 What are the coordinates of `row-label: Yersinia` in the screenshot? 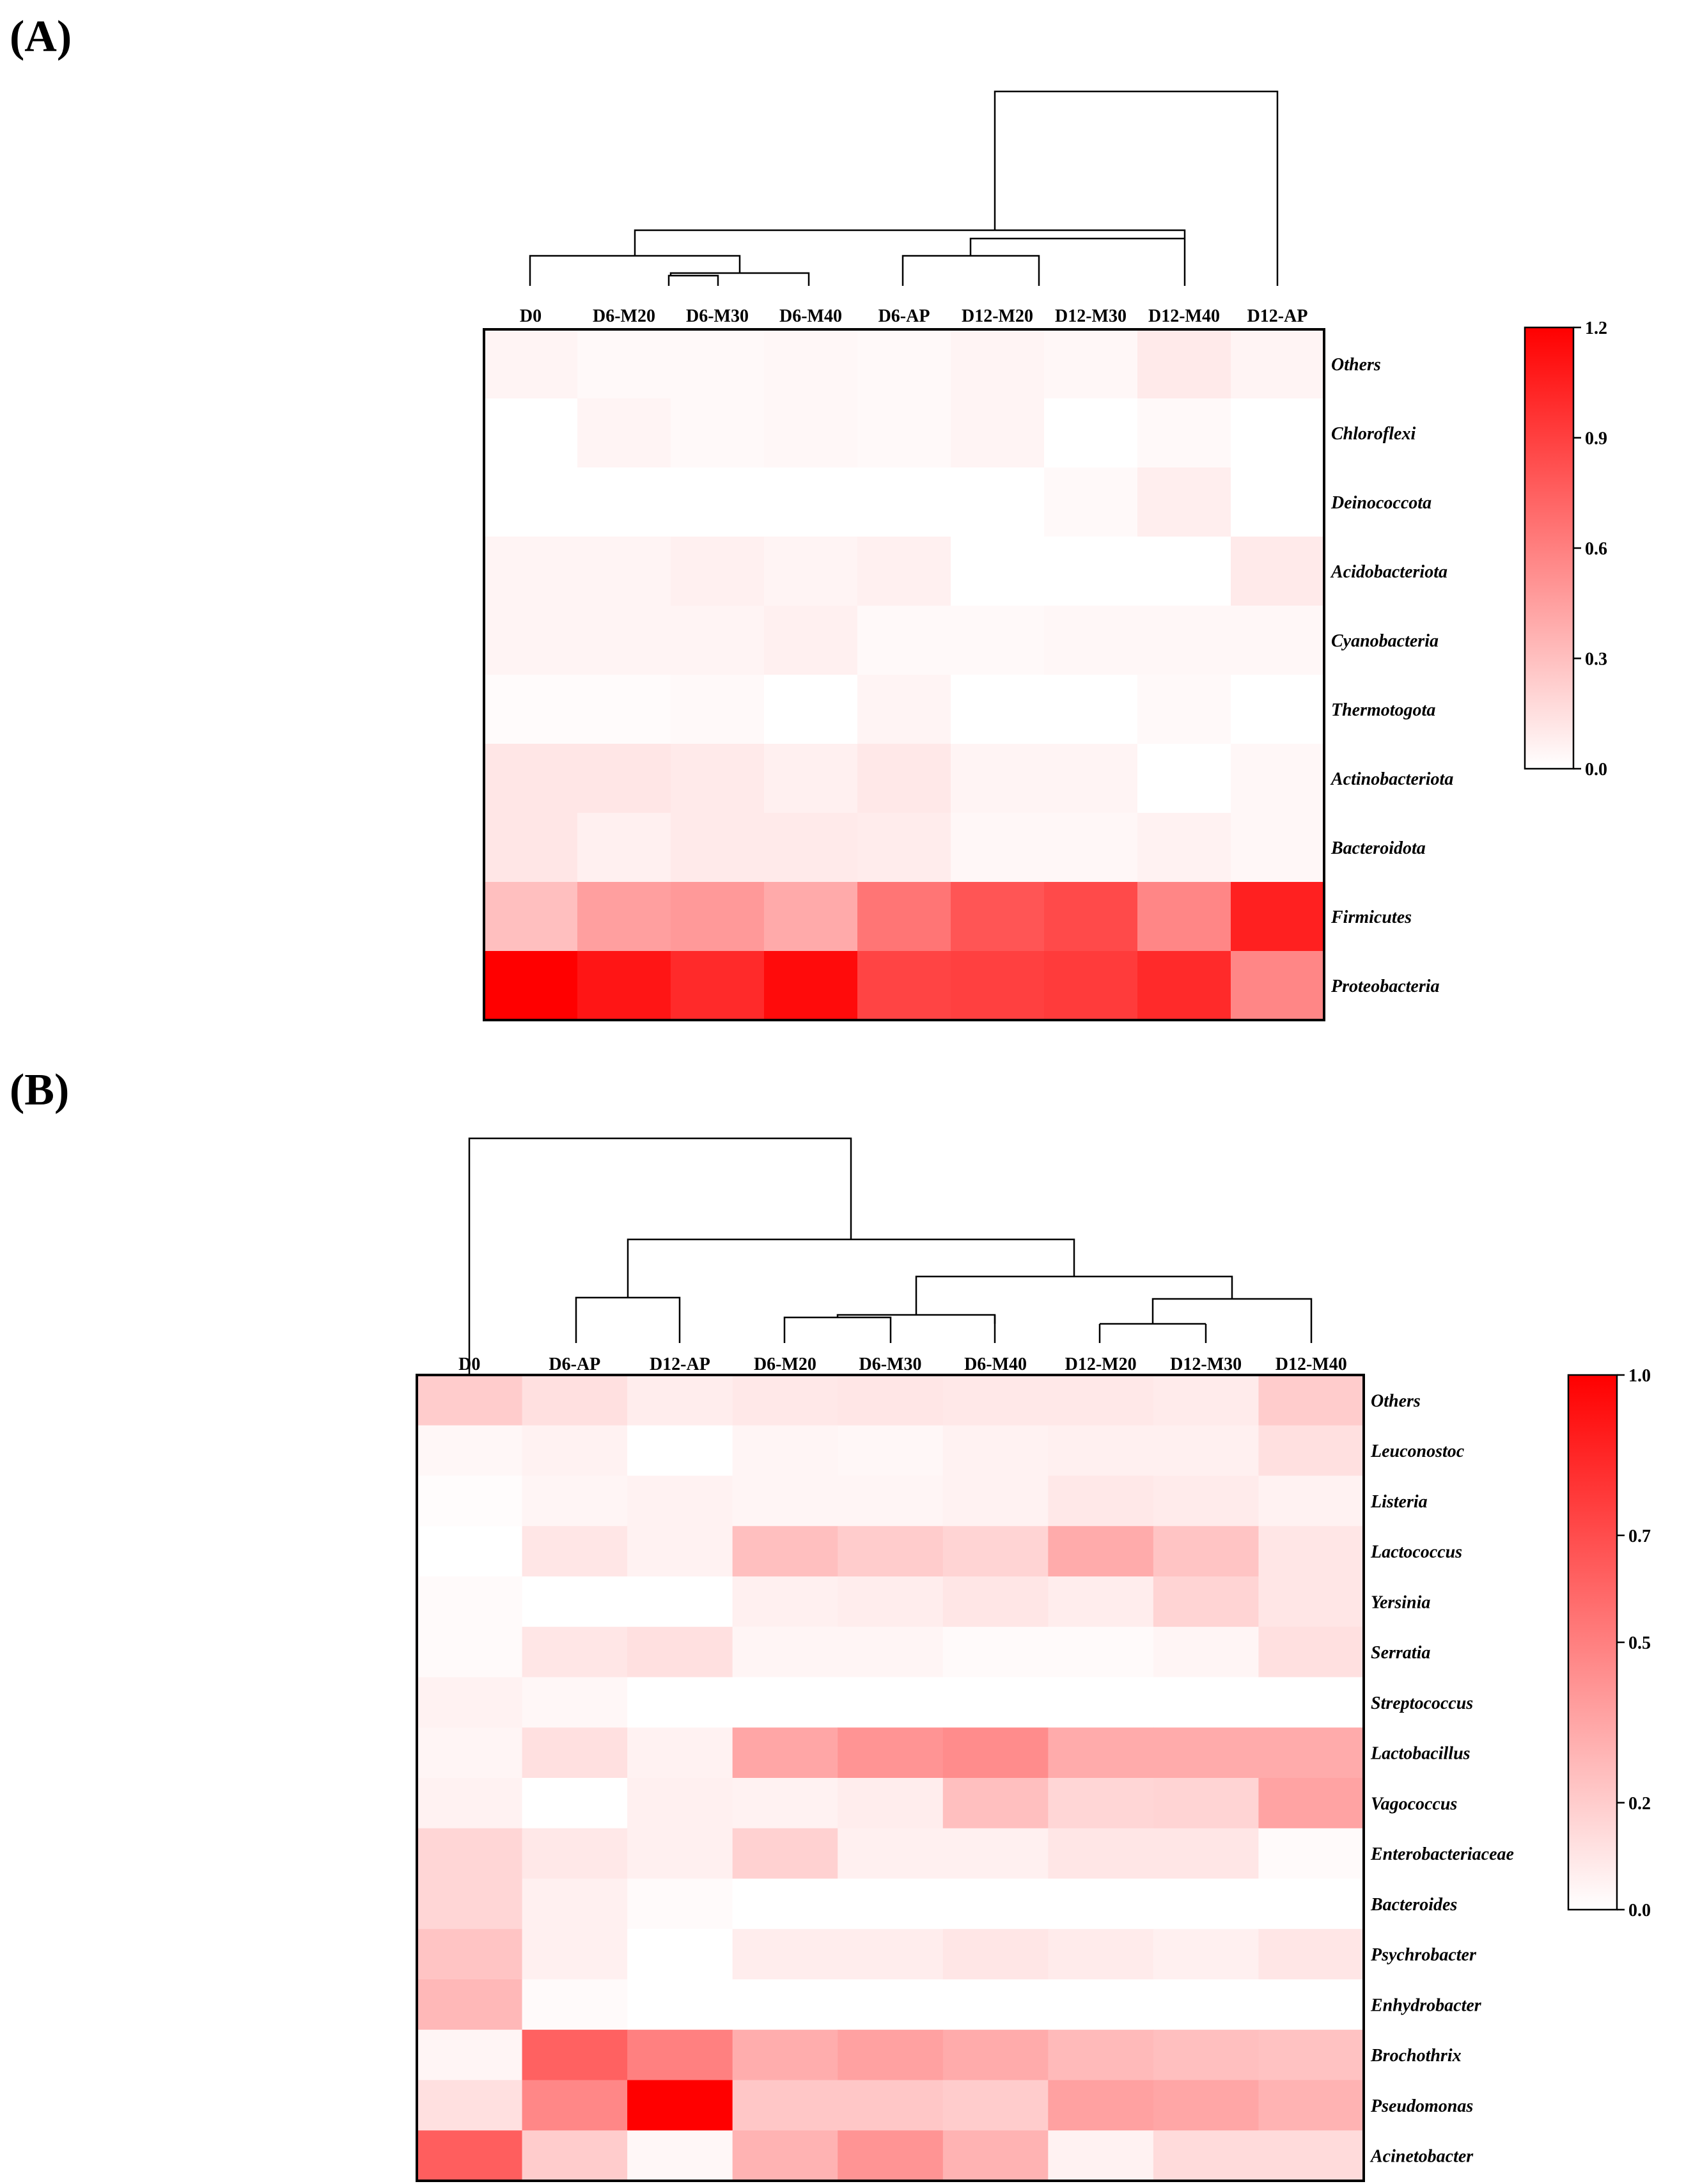 It's located at (1400, 1602).